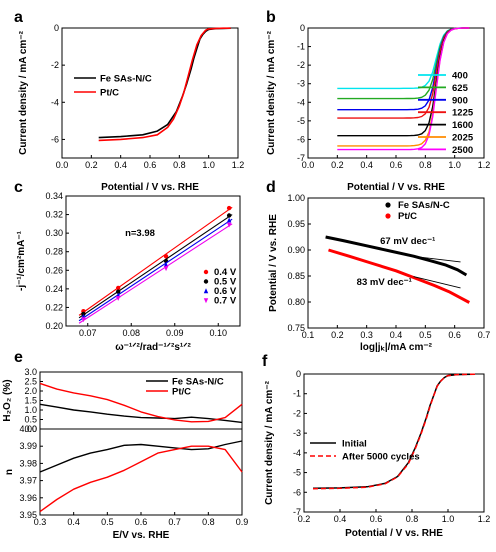  Describe the element at coordinates (208, 165) in the screenshot. I see `panel-a-x-tick-label: 1.0` at that location.